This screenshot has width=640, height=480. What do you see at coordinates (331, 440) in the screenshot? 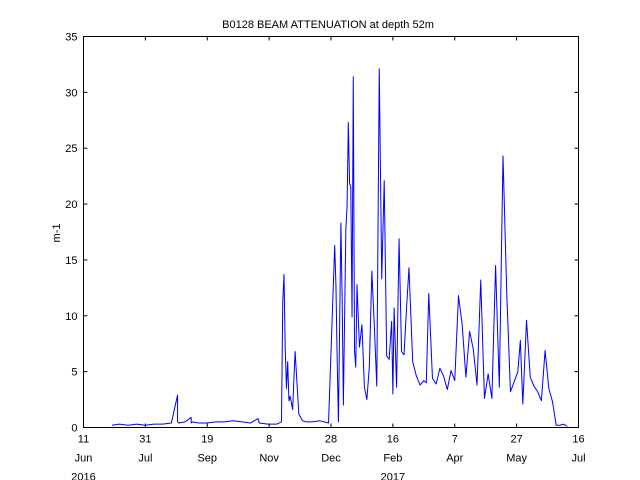
I see `x-tick-day-label: 28` at bounding box center [331, 440].